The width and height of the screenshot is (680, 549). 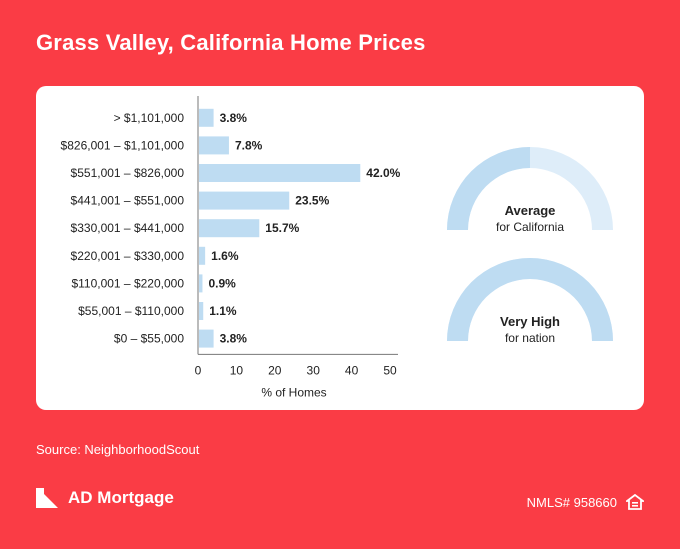 I want to click on x-tick-label: 10, so click(x=237, y=370).